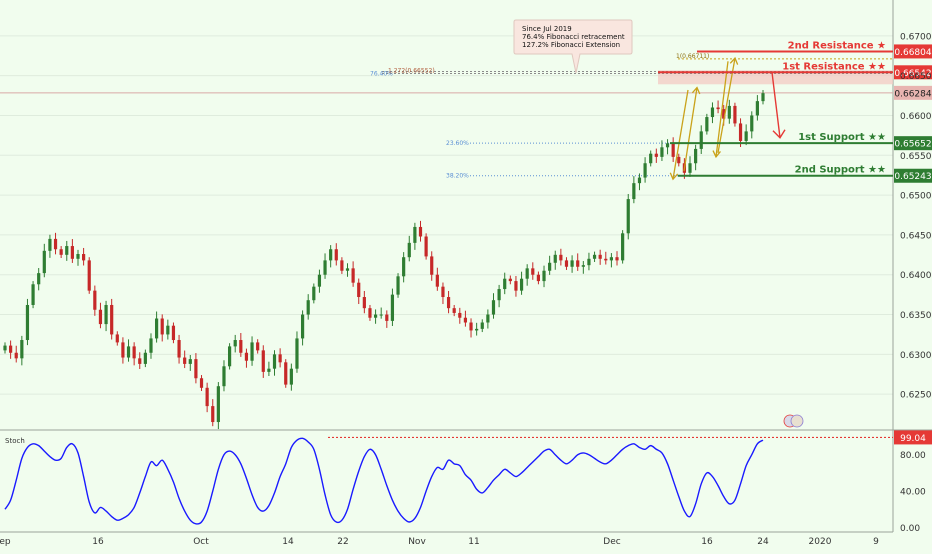 This screenshot has width=932, height=554. Describe the element at coordinates (573, 46) in the screenshot. I see `annotation-box` at that location.